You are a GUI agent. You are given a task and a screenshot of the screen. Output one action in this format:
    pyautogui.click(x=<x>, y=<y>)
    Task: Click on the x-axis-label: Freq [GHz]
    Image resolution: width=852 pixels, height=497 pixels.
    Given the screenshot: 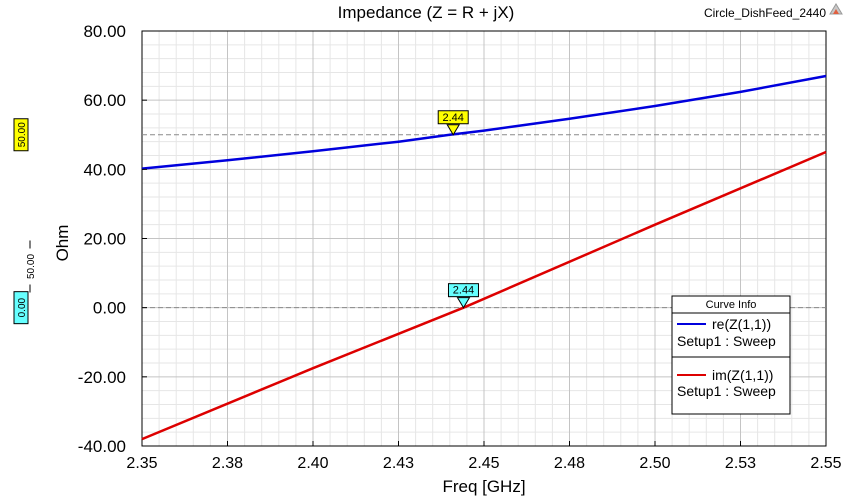 What is the action you would take?
    pyautogui.click(x=483, y=486)
    